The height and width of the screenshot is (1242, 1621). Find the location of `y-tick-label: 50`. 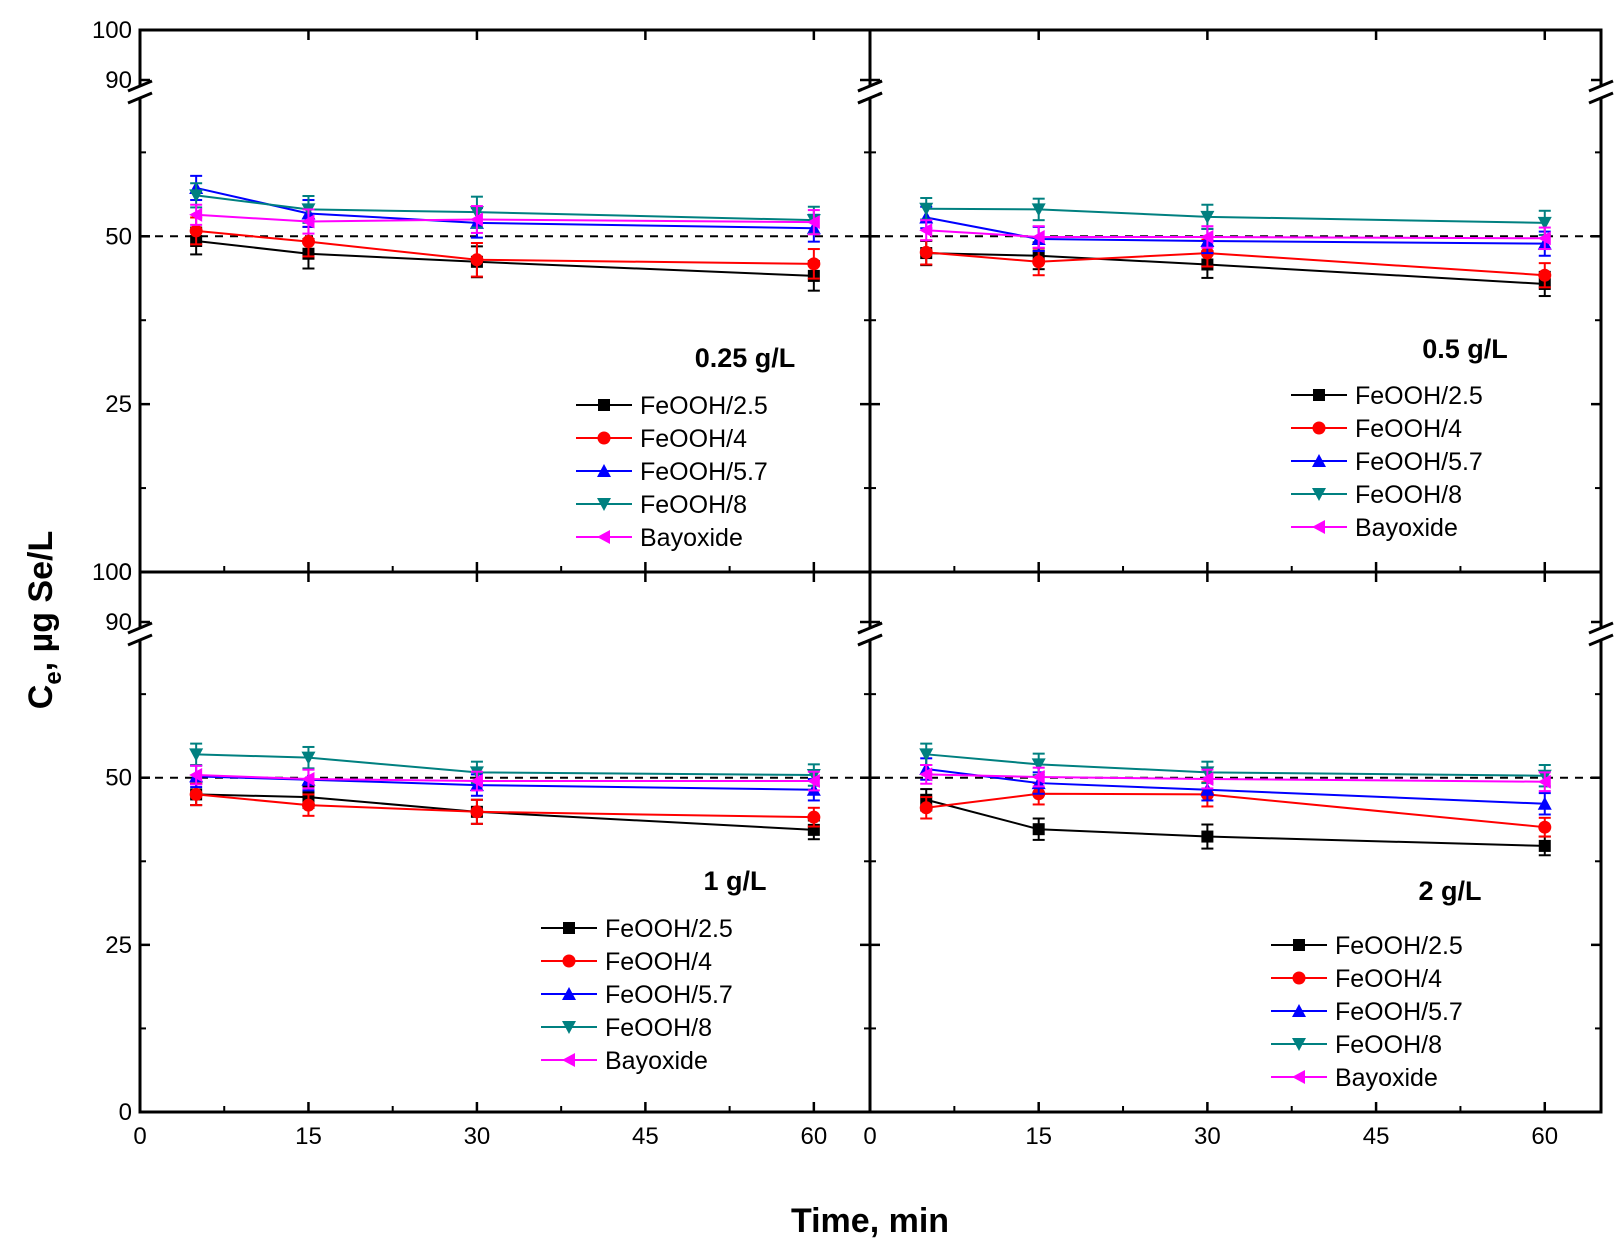

y-tick-label: 50 is located at coordinates (118, 778).